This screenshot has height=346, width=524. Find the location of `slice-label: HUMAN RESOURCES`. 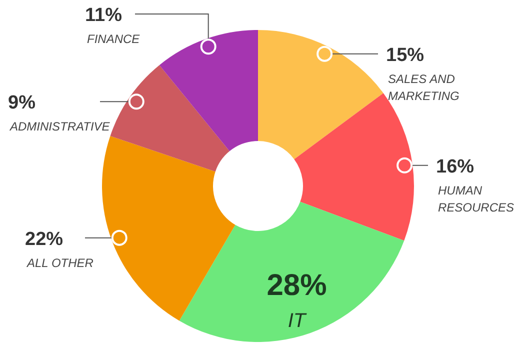

slice-label: HUMAN RESOURCES is located at coordinates (476, 198).